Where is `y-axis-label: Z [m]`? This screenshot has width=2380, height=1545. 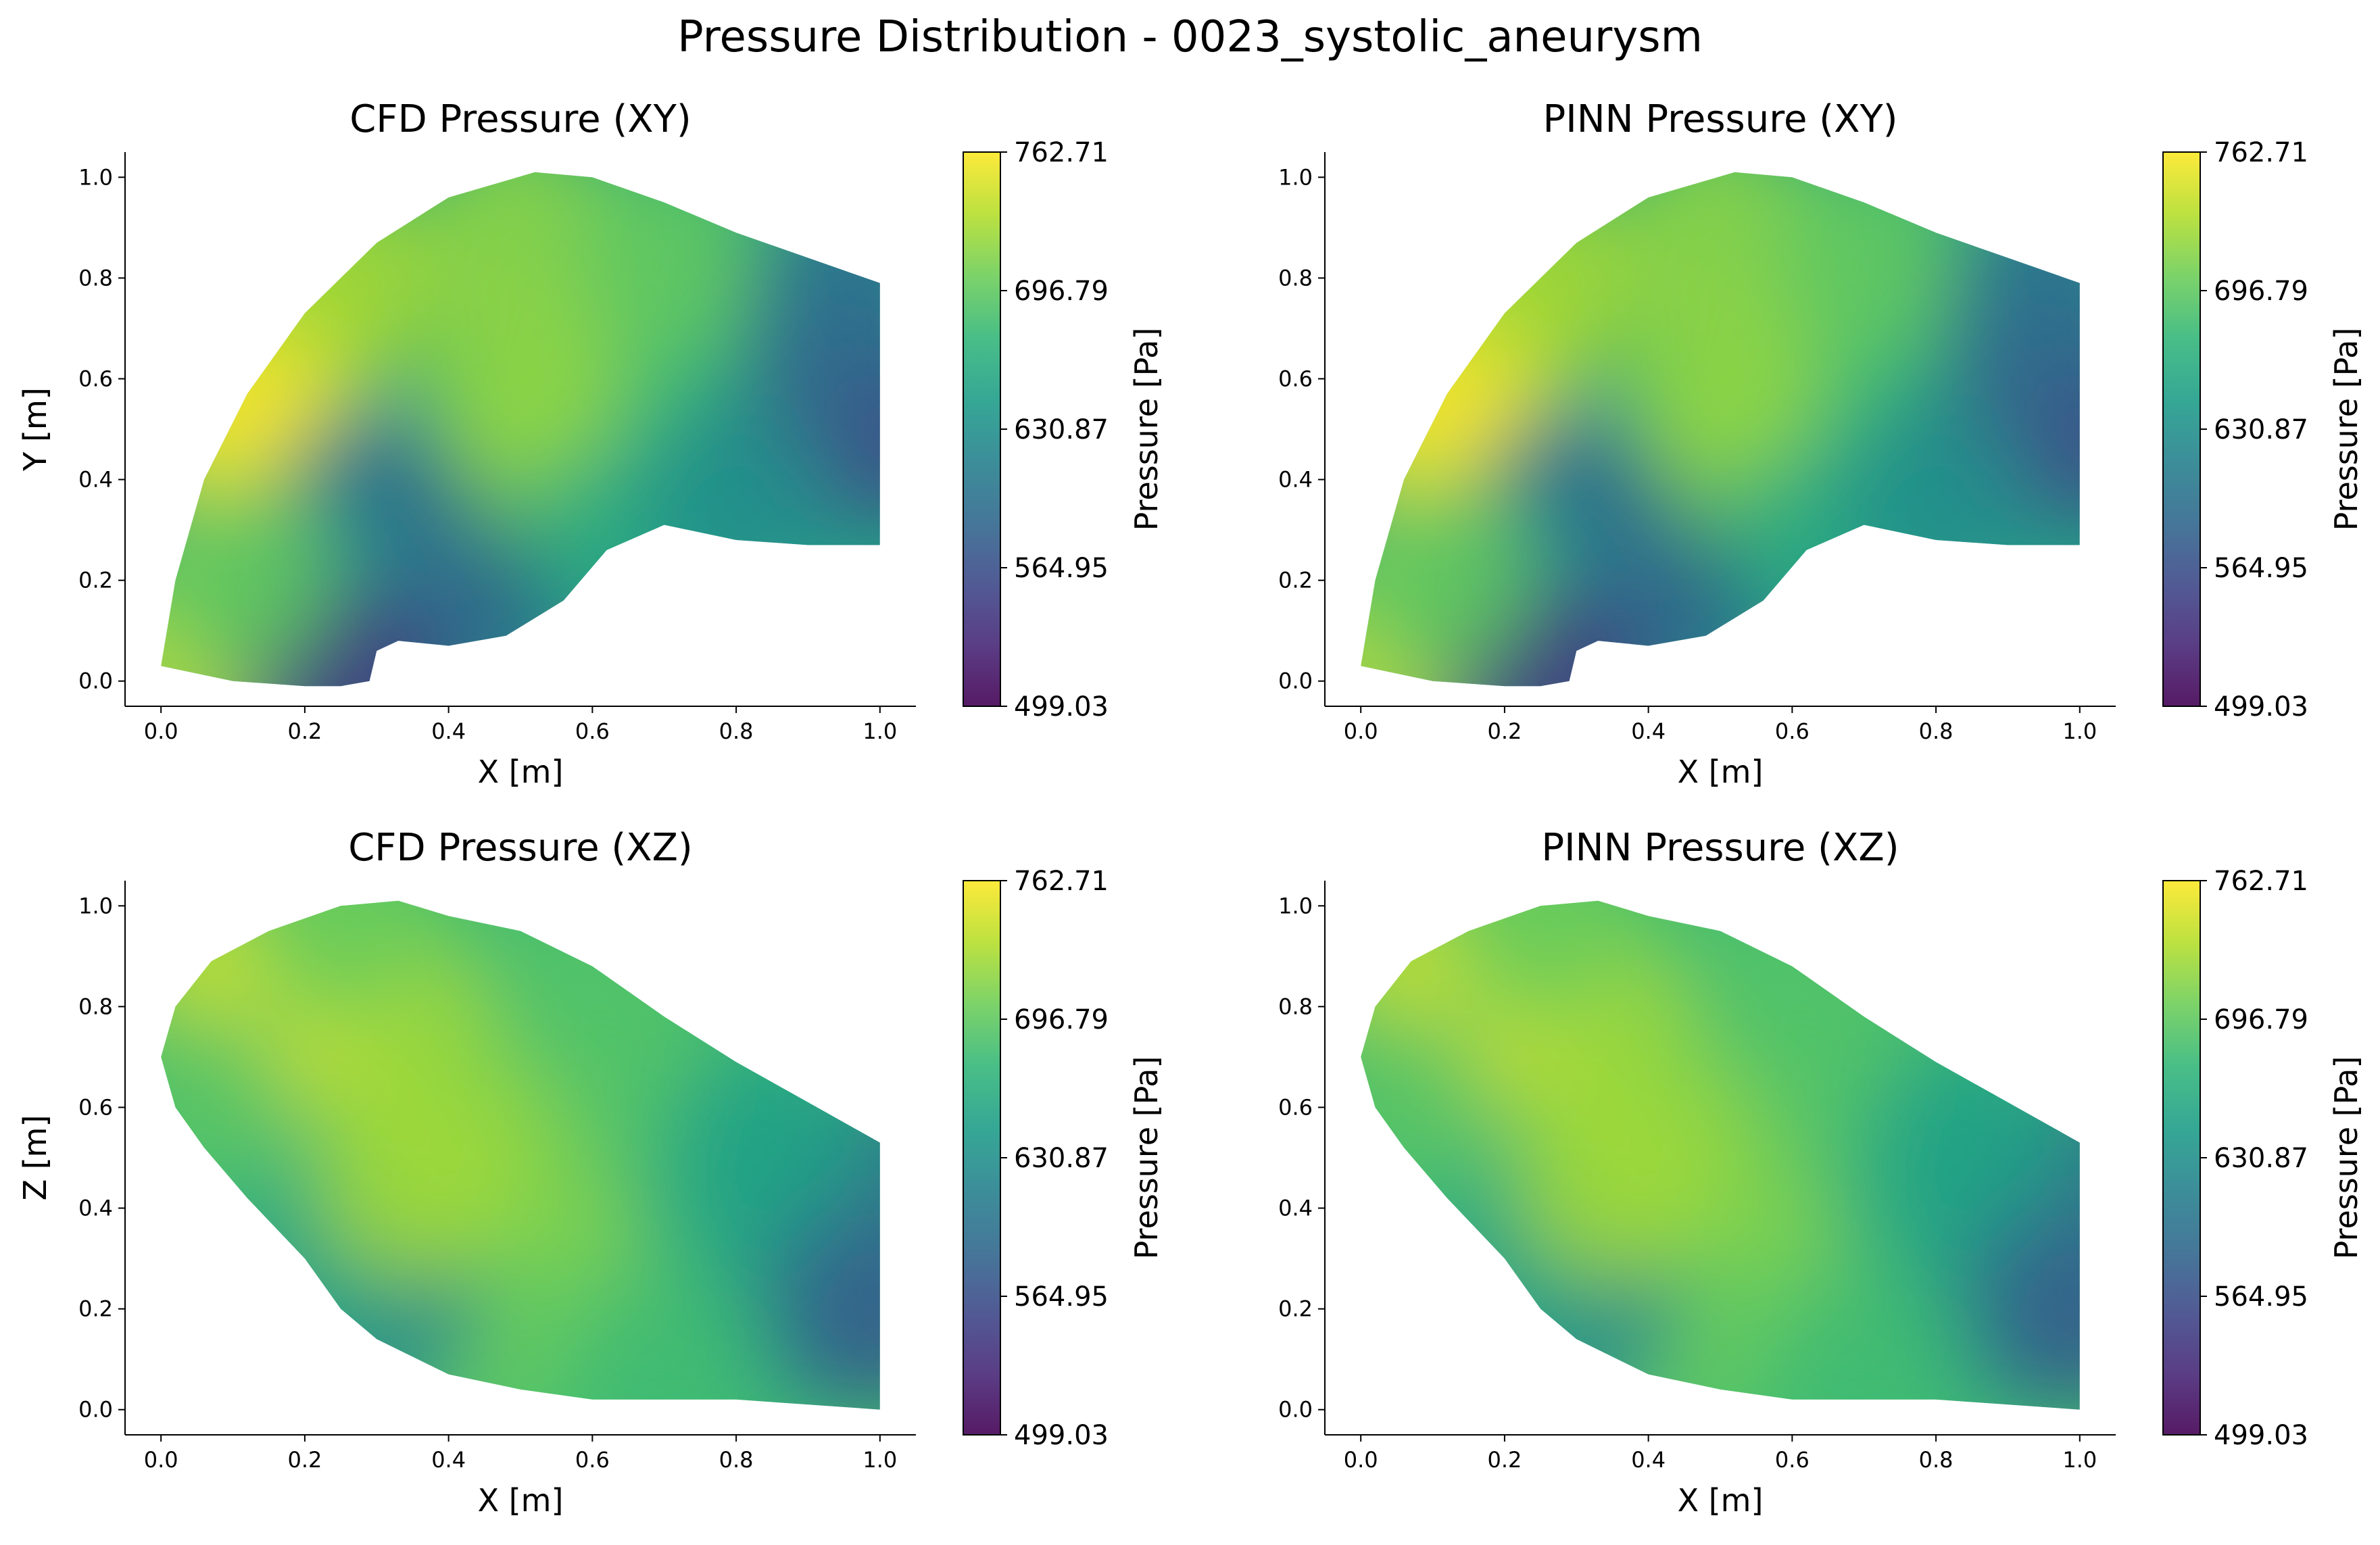
y-axis-label: Z [m] is located at coordinates (35, 1158).